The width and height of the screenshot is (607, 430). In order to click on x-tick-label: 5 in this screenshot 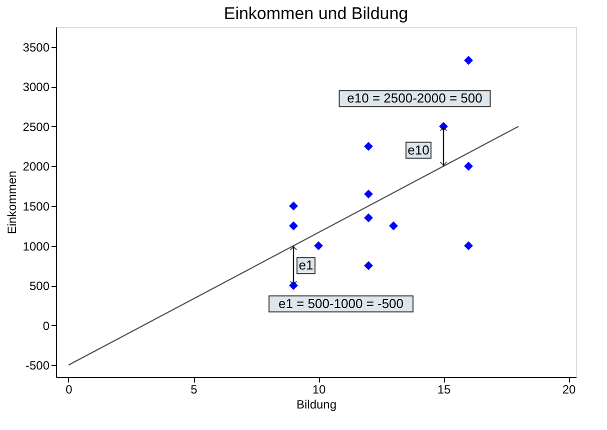, I will do `click(194, 389)`.